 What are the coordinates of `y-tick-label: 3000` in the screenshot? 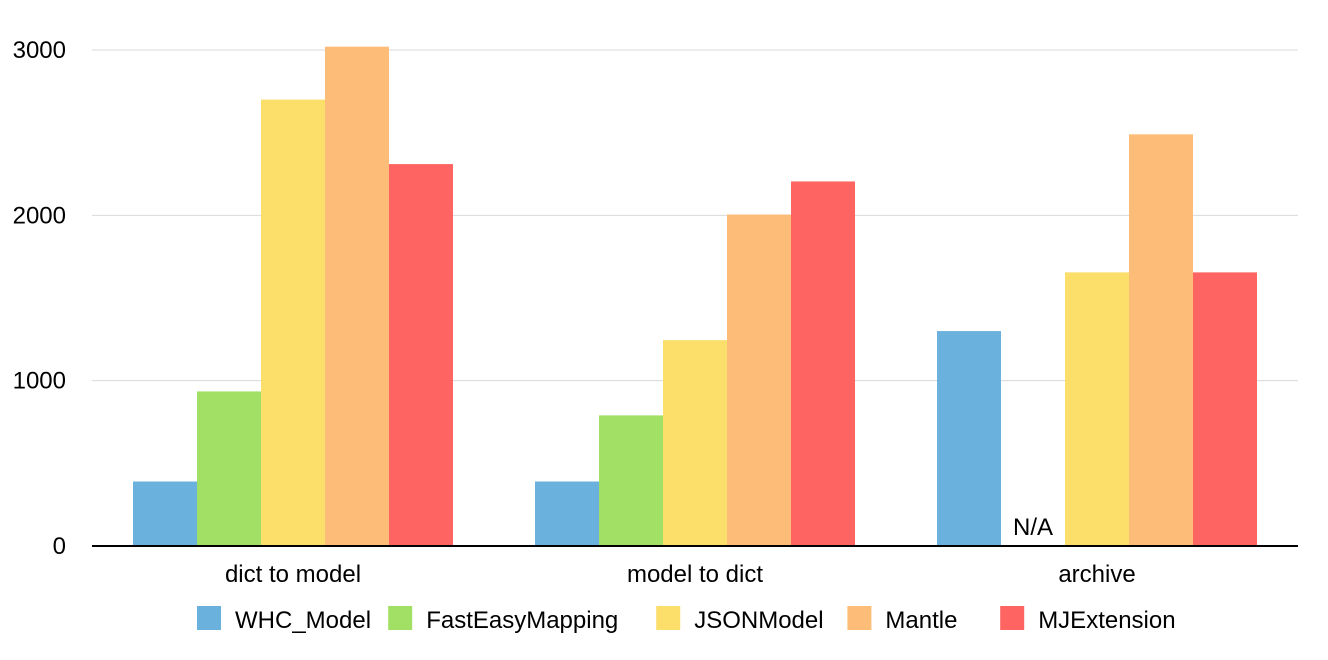 It's located at (39, 50).